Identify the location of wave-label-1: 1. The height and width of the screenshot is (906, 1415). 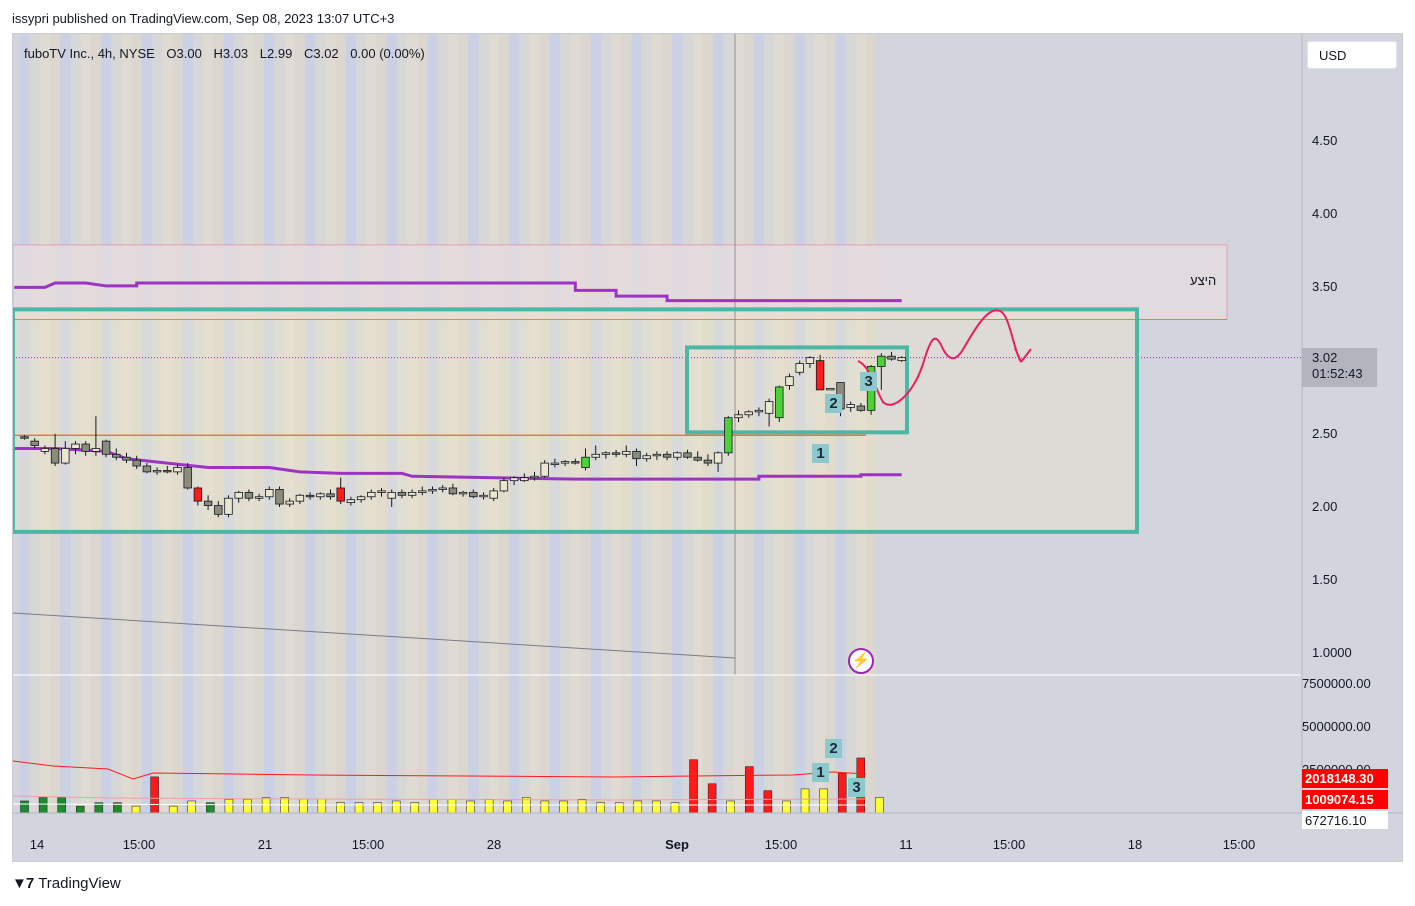
(820, 453).